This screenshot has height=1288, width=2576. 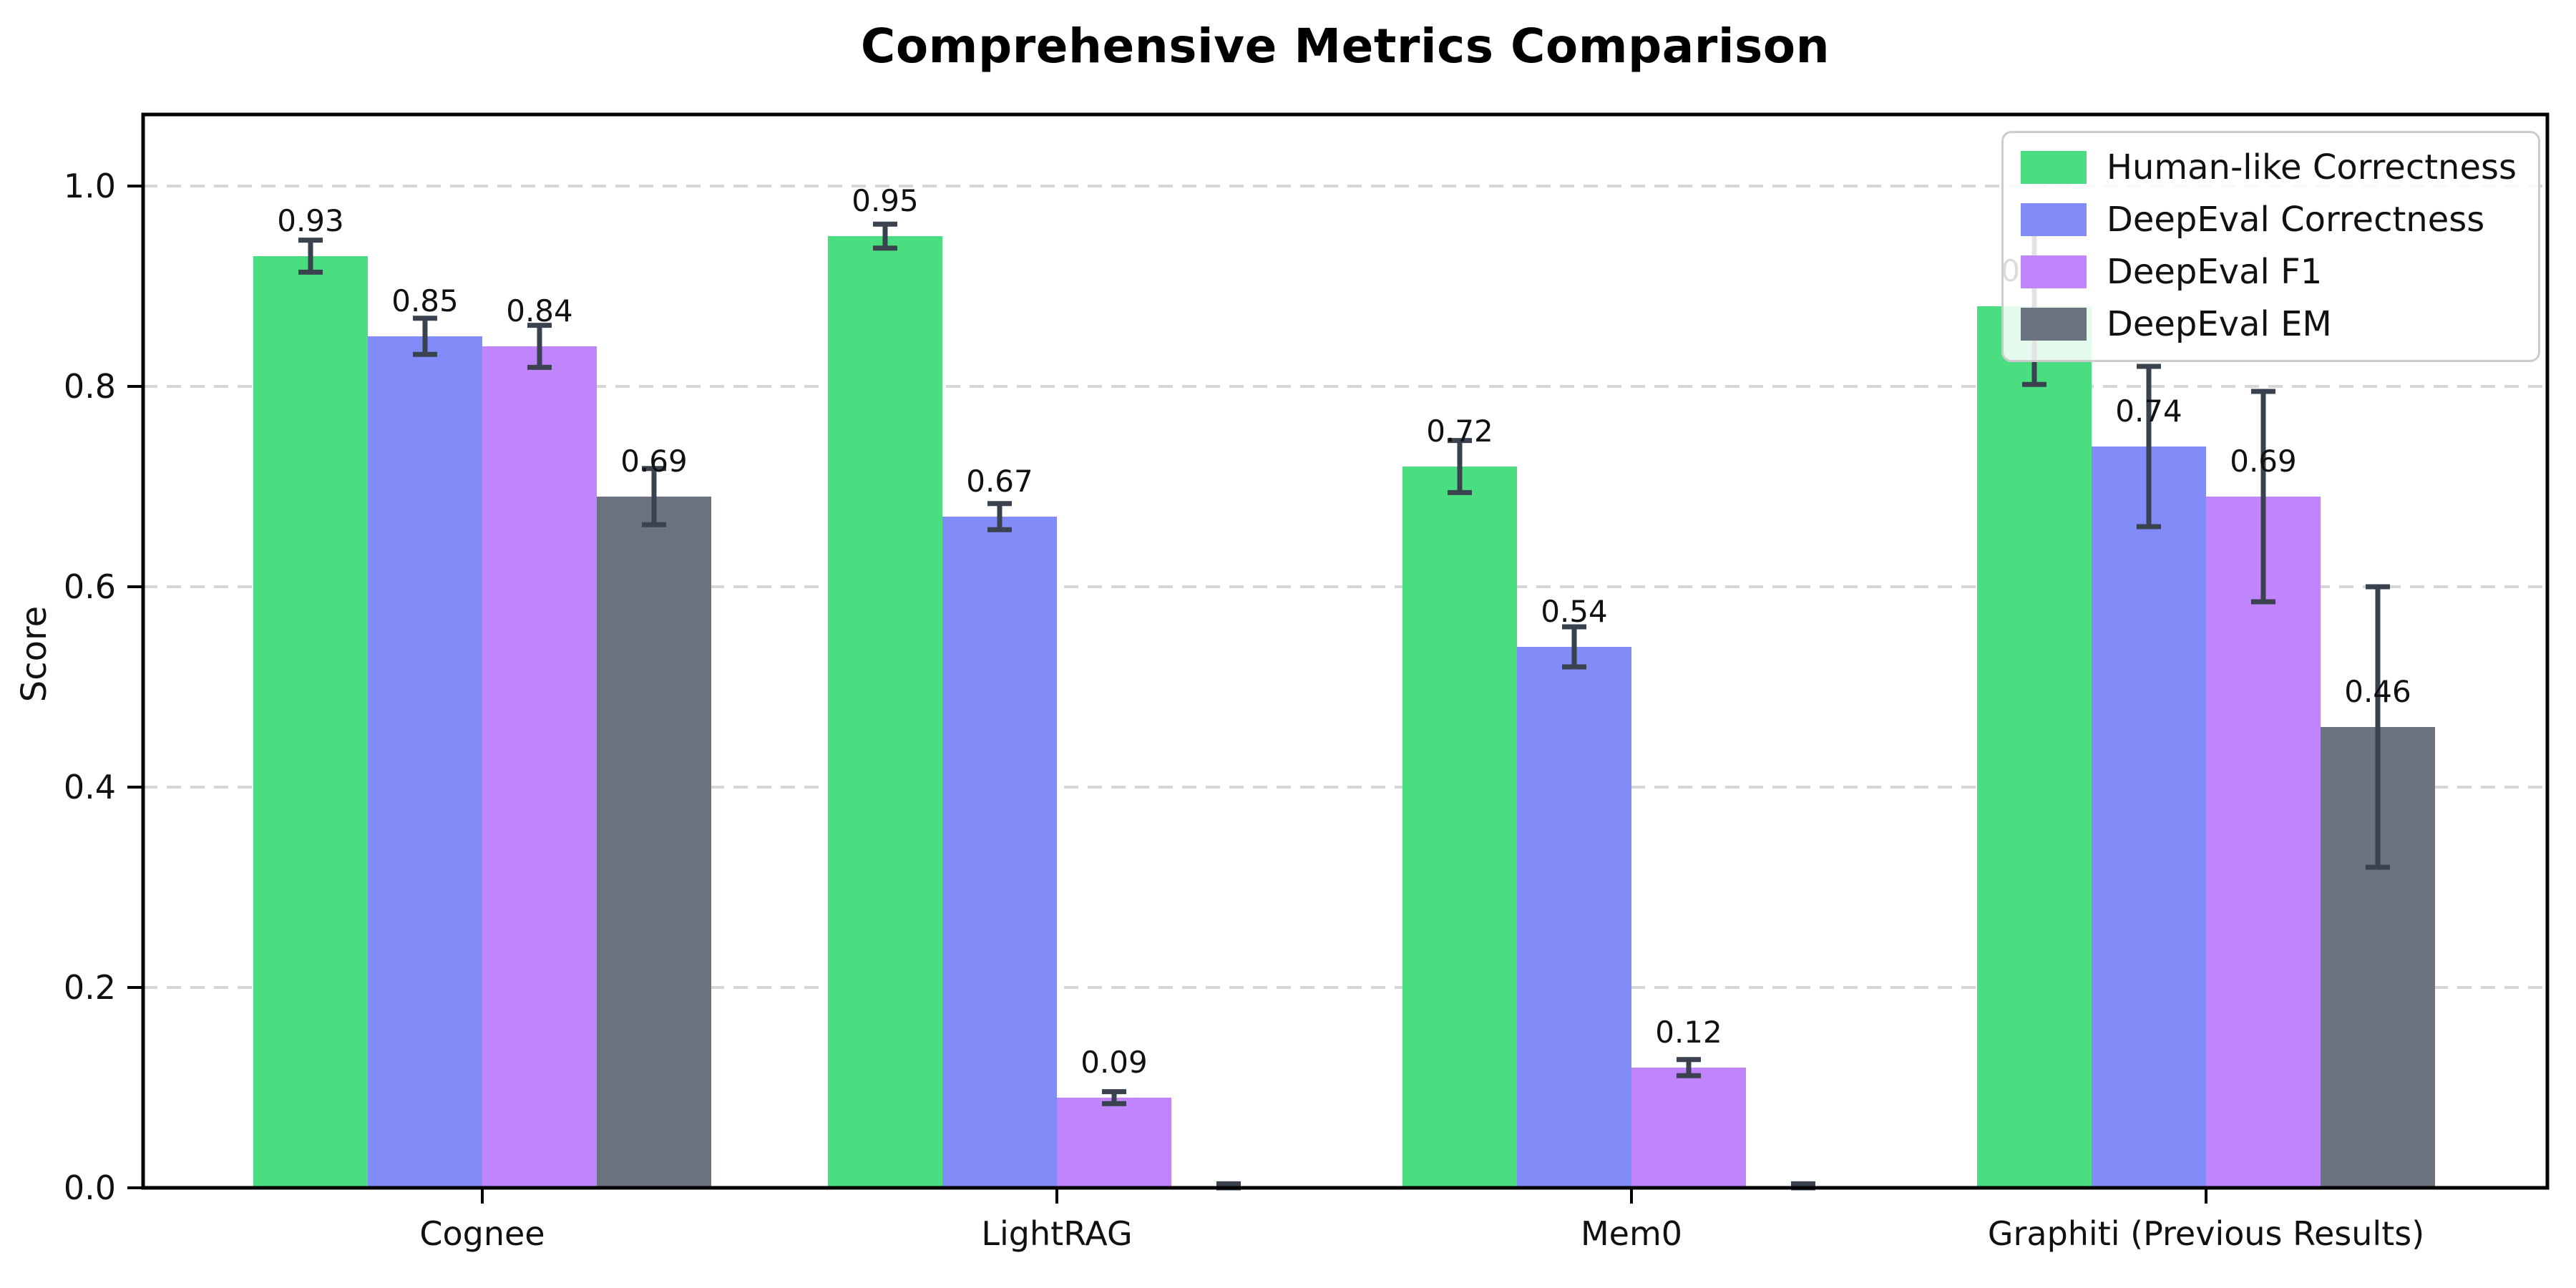 What do you see at coordinates (2263, 842) in the screenshot?
I see `bar-deepeval-f1-graphiti-previous-results-` at bounding box center [2263, 842].